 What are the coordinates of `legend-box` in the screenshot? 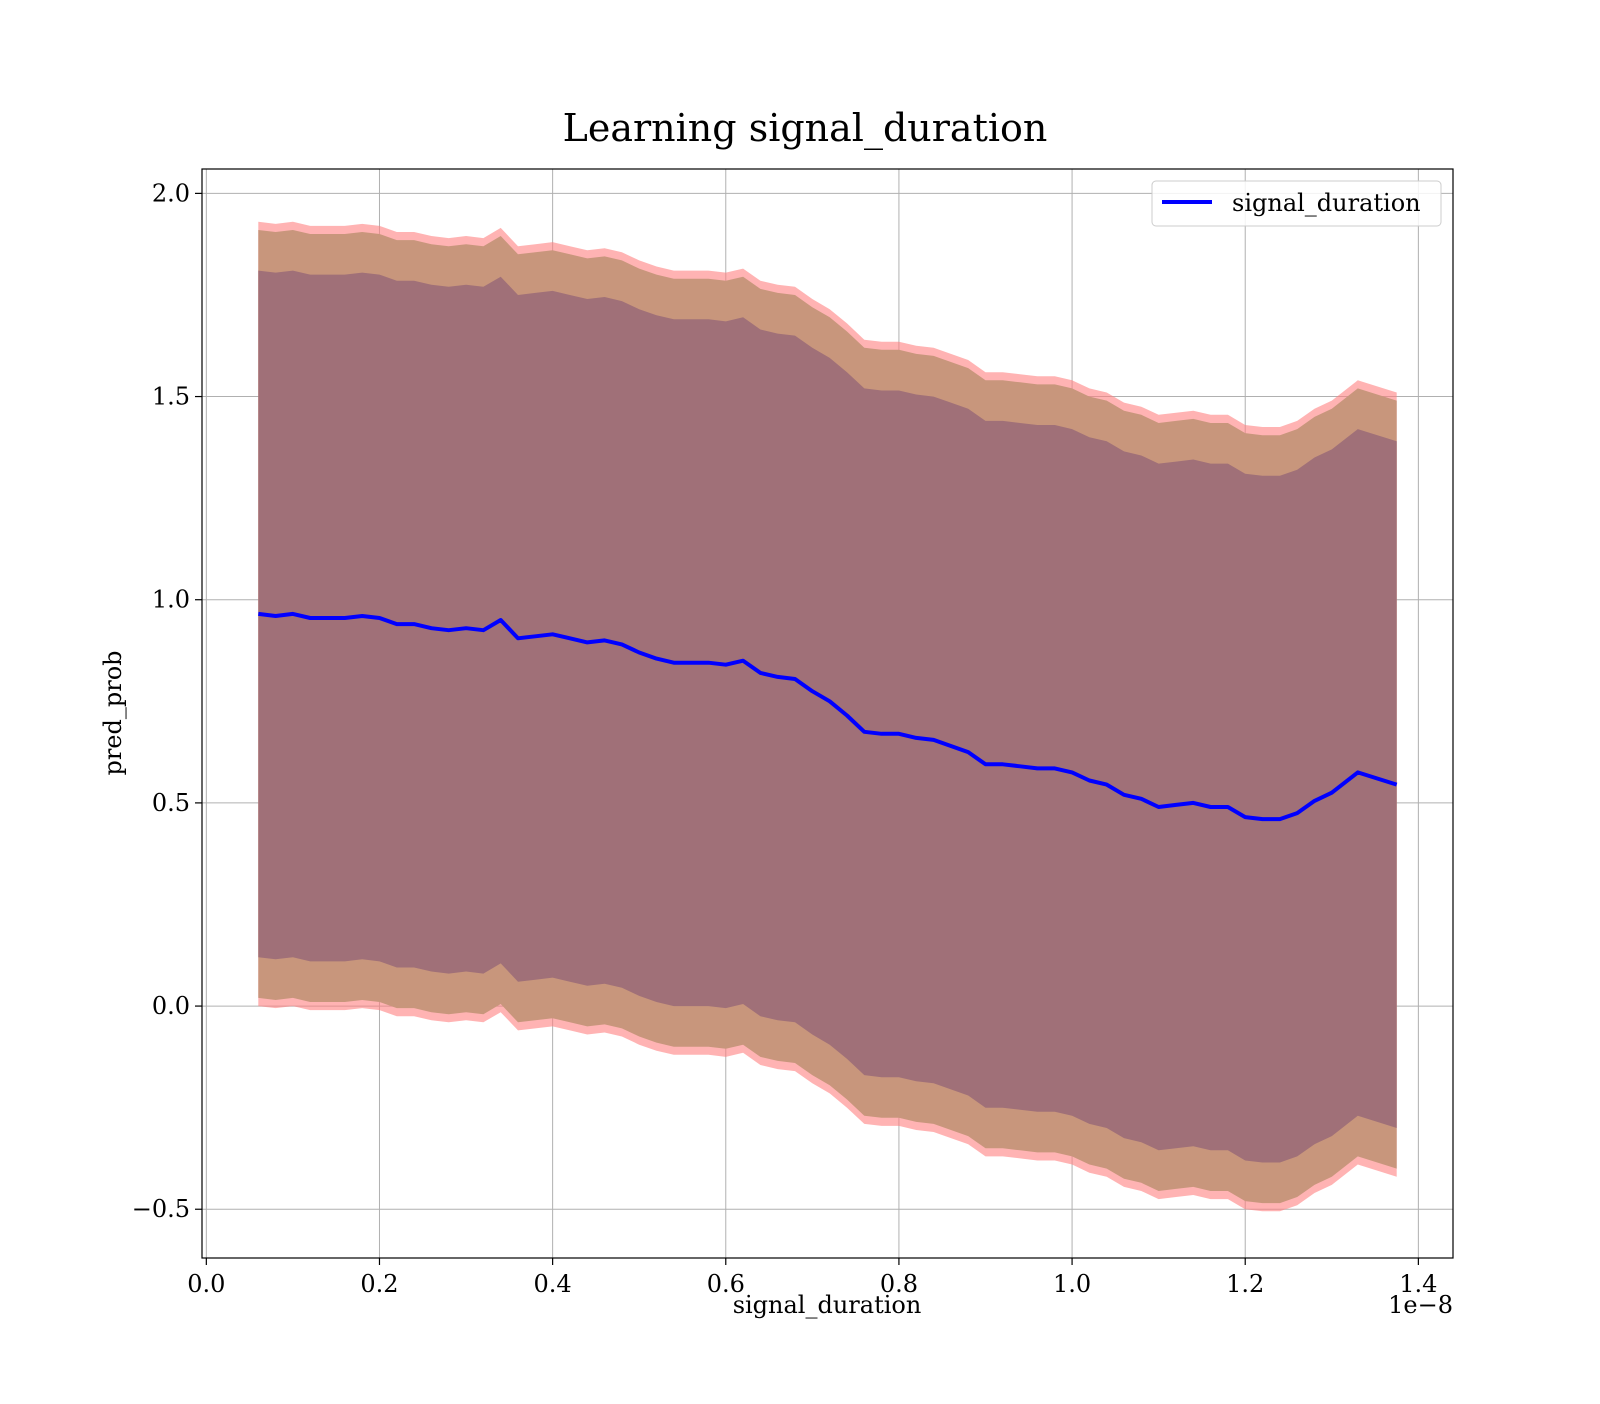 It's located at (1296, 203).